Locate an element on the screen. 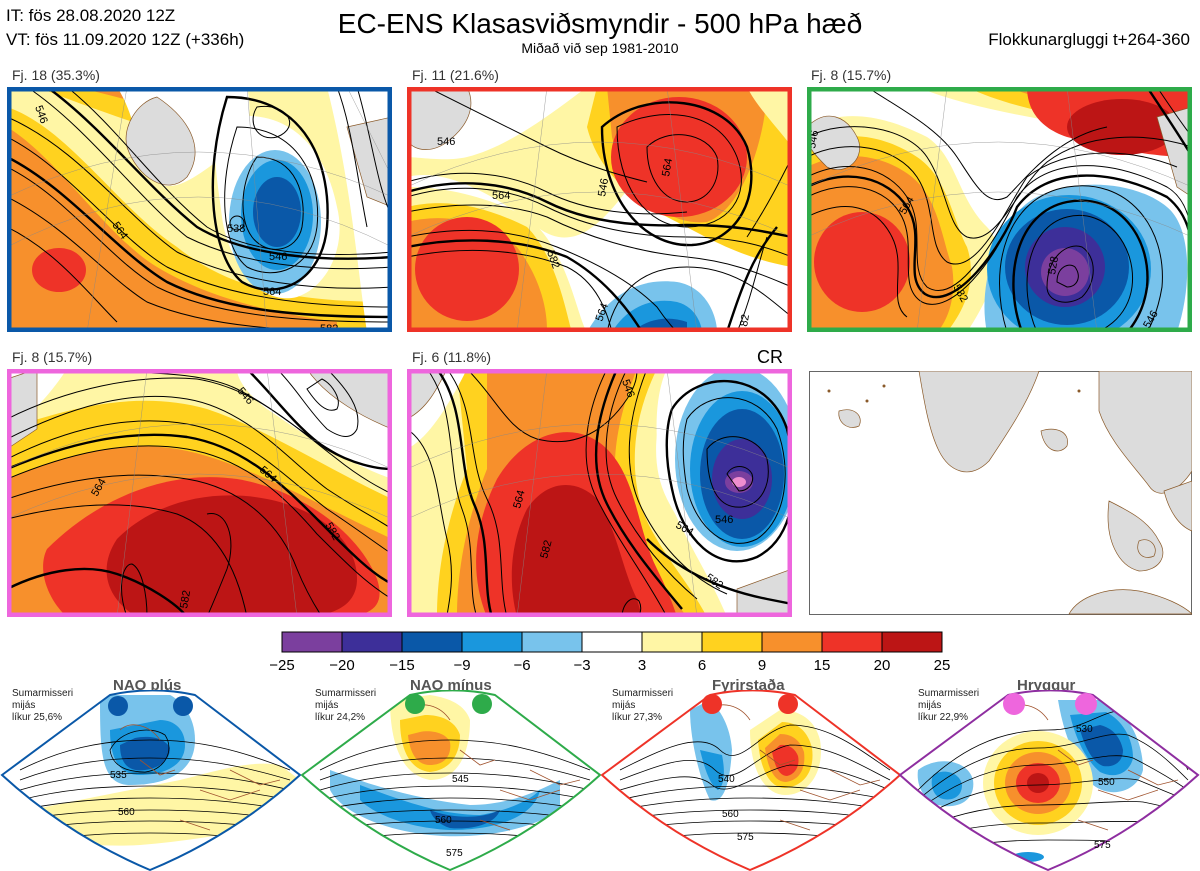 The height and width of the screenshot is (871, 1200). panel-5-label: Fj. 6 (11.8%) is located at coordinates (452, 357).